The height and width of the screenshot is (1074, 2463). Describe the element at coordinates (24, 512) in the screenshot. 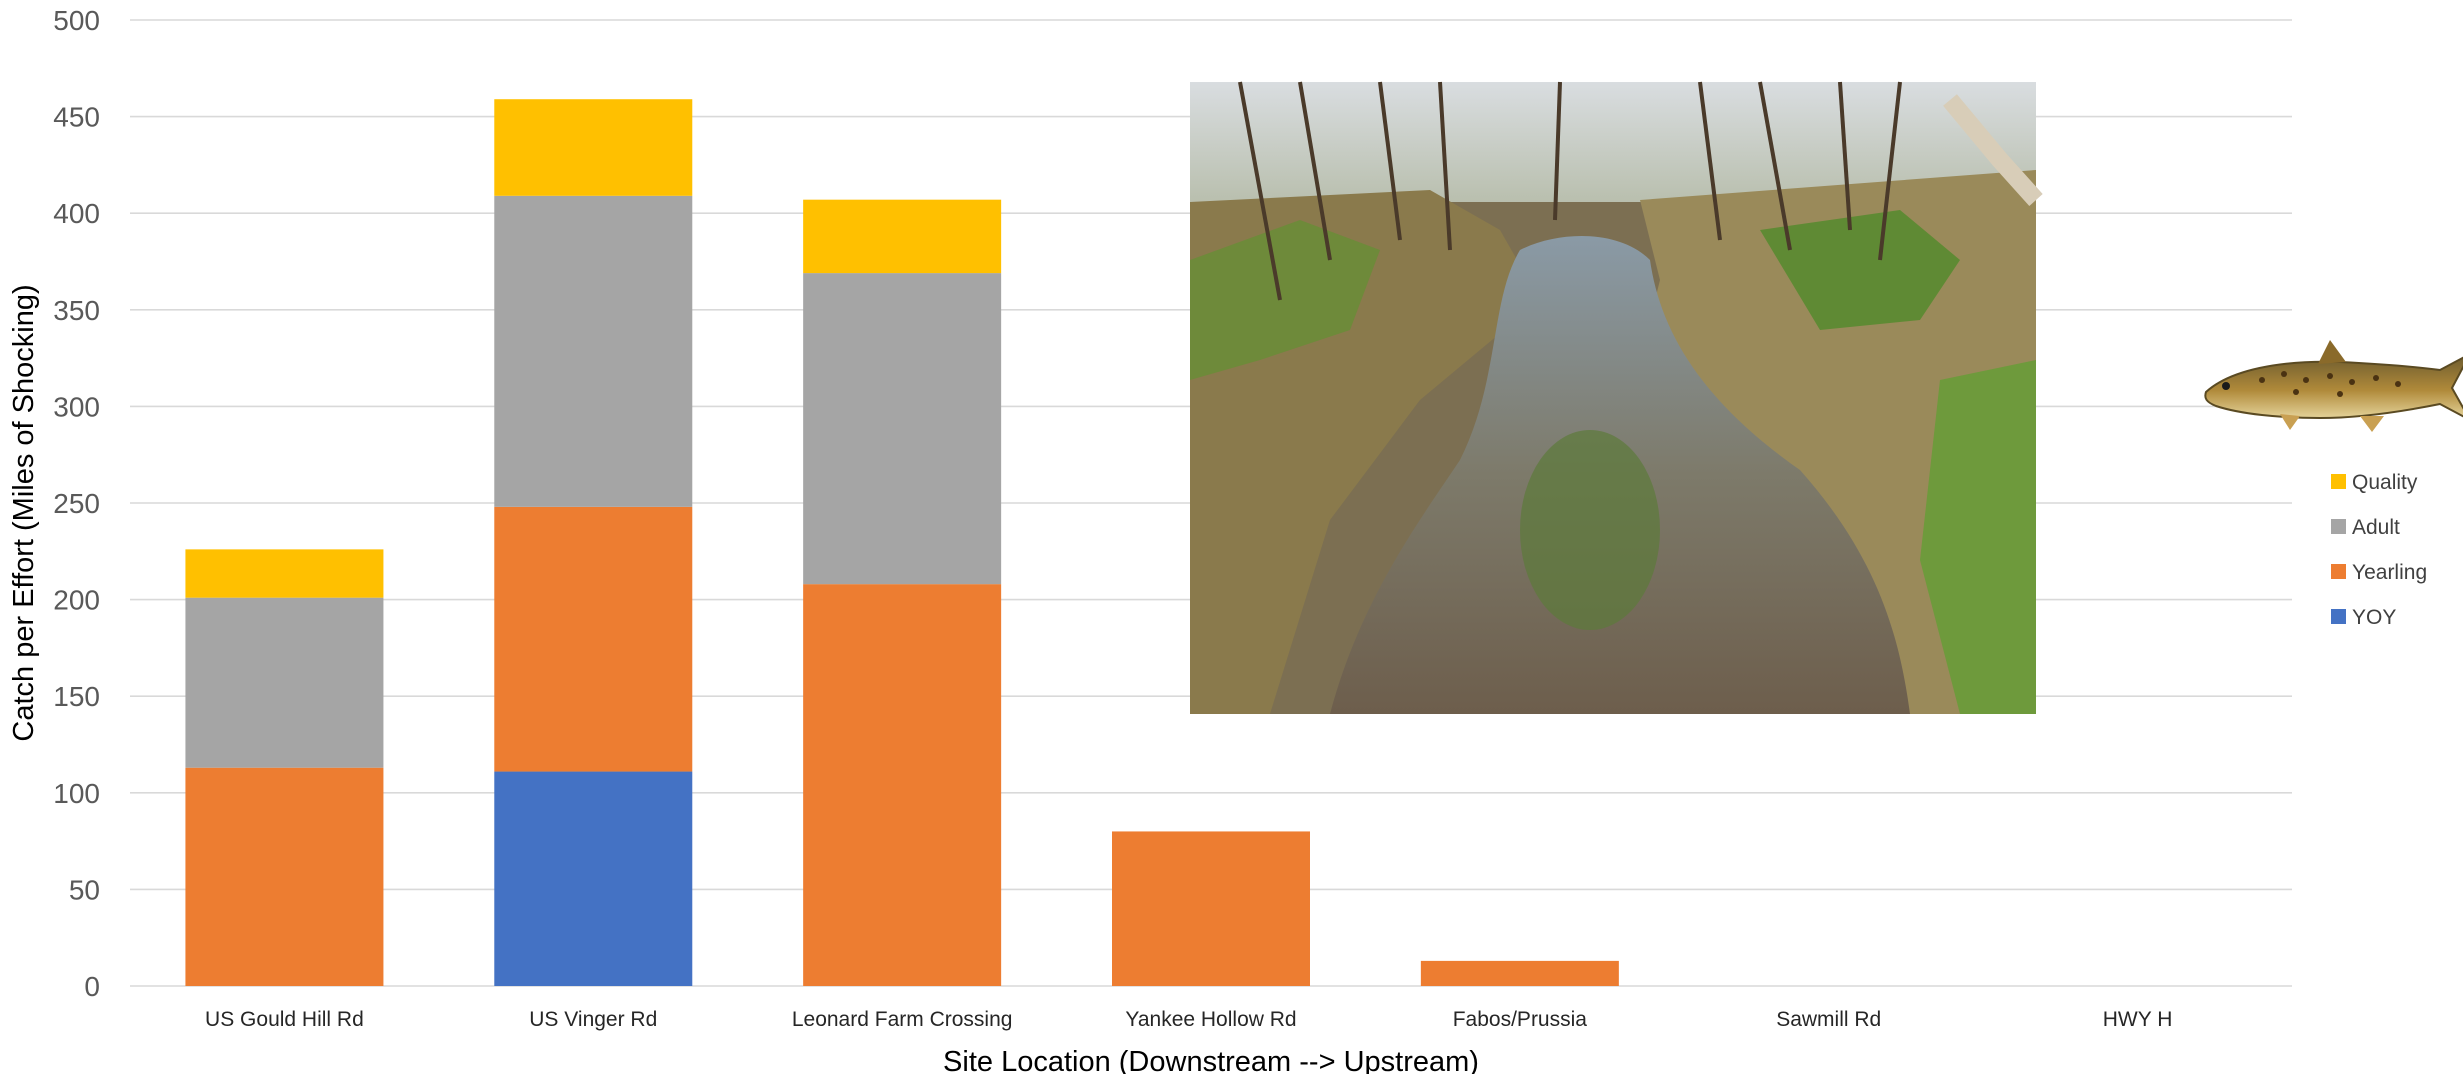

I see `y-axis-title: Catch per Effort (Miles of Shocking)` at that location.